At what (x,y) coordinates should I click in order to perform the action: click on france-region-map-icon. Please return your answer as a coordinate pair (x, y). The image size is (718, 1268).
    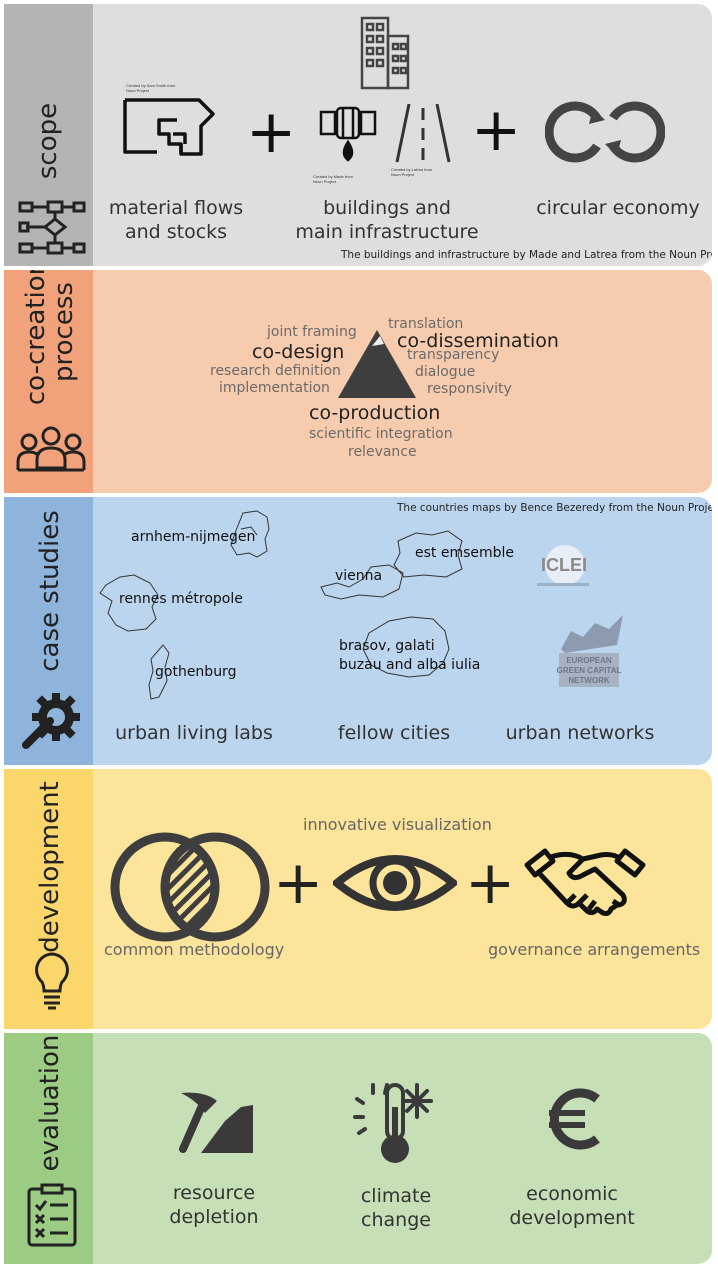
    Looking at the image, I should click on (427, 555).